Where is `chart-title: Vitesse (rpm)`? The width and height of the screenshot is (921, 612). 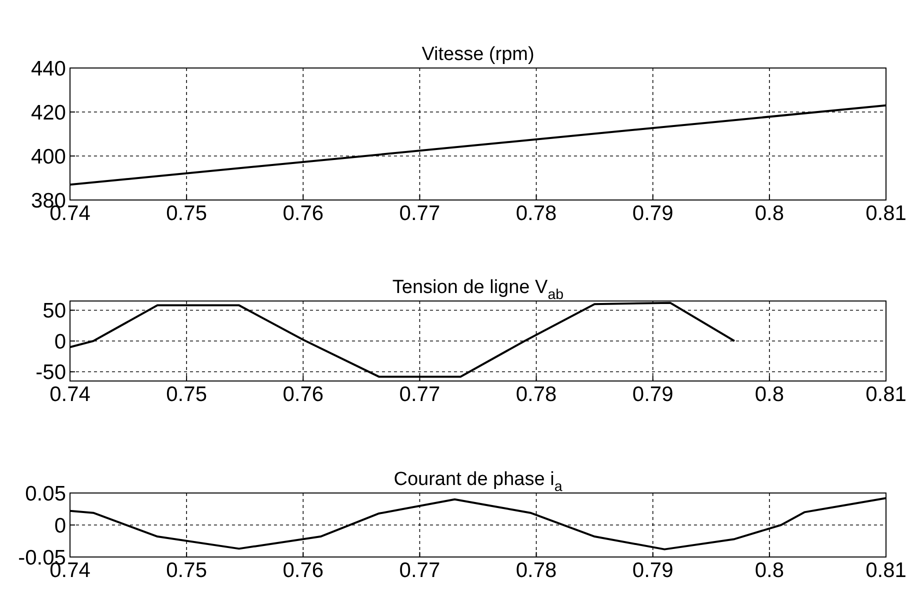
chart-title: Vitesse (rpm) is located at coordinates (478, 54).